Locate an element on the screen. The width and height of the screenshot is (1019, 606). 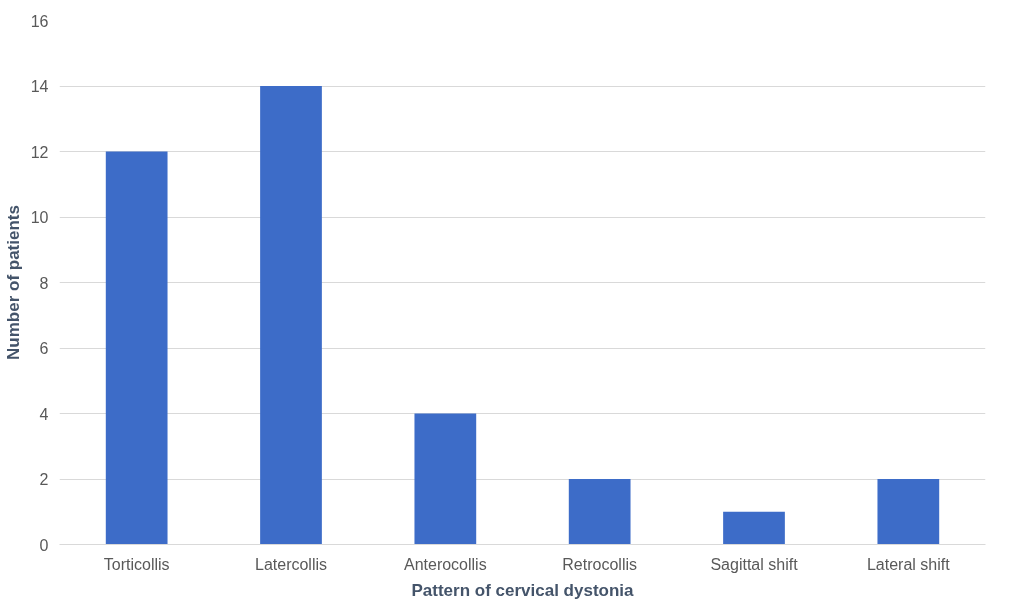
x-tick-label: Anterocollis is located at coordinates (445, 564).